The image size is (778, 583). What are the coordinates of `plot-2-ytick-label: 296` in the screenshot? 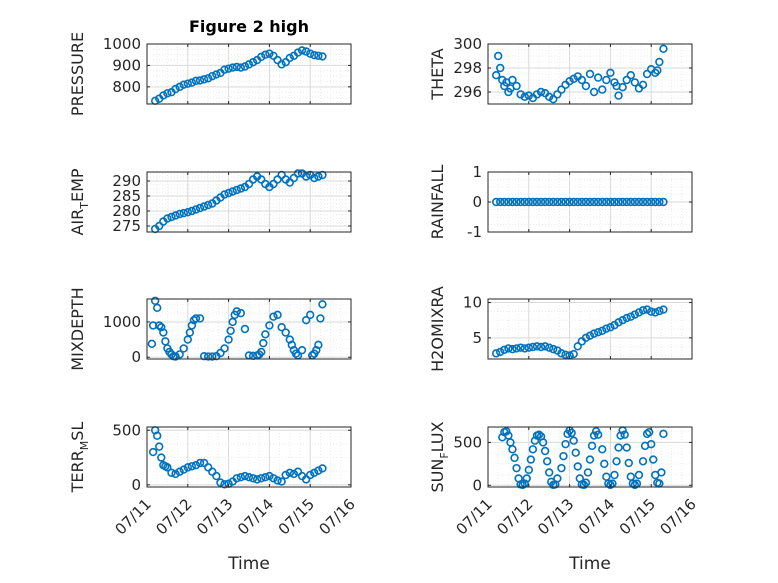 It's located at (467, 92).